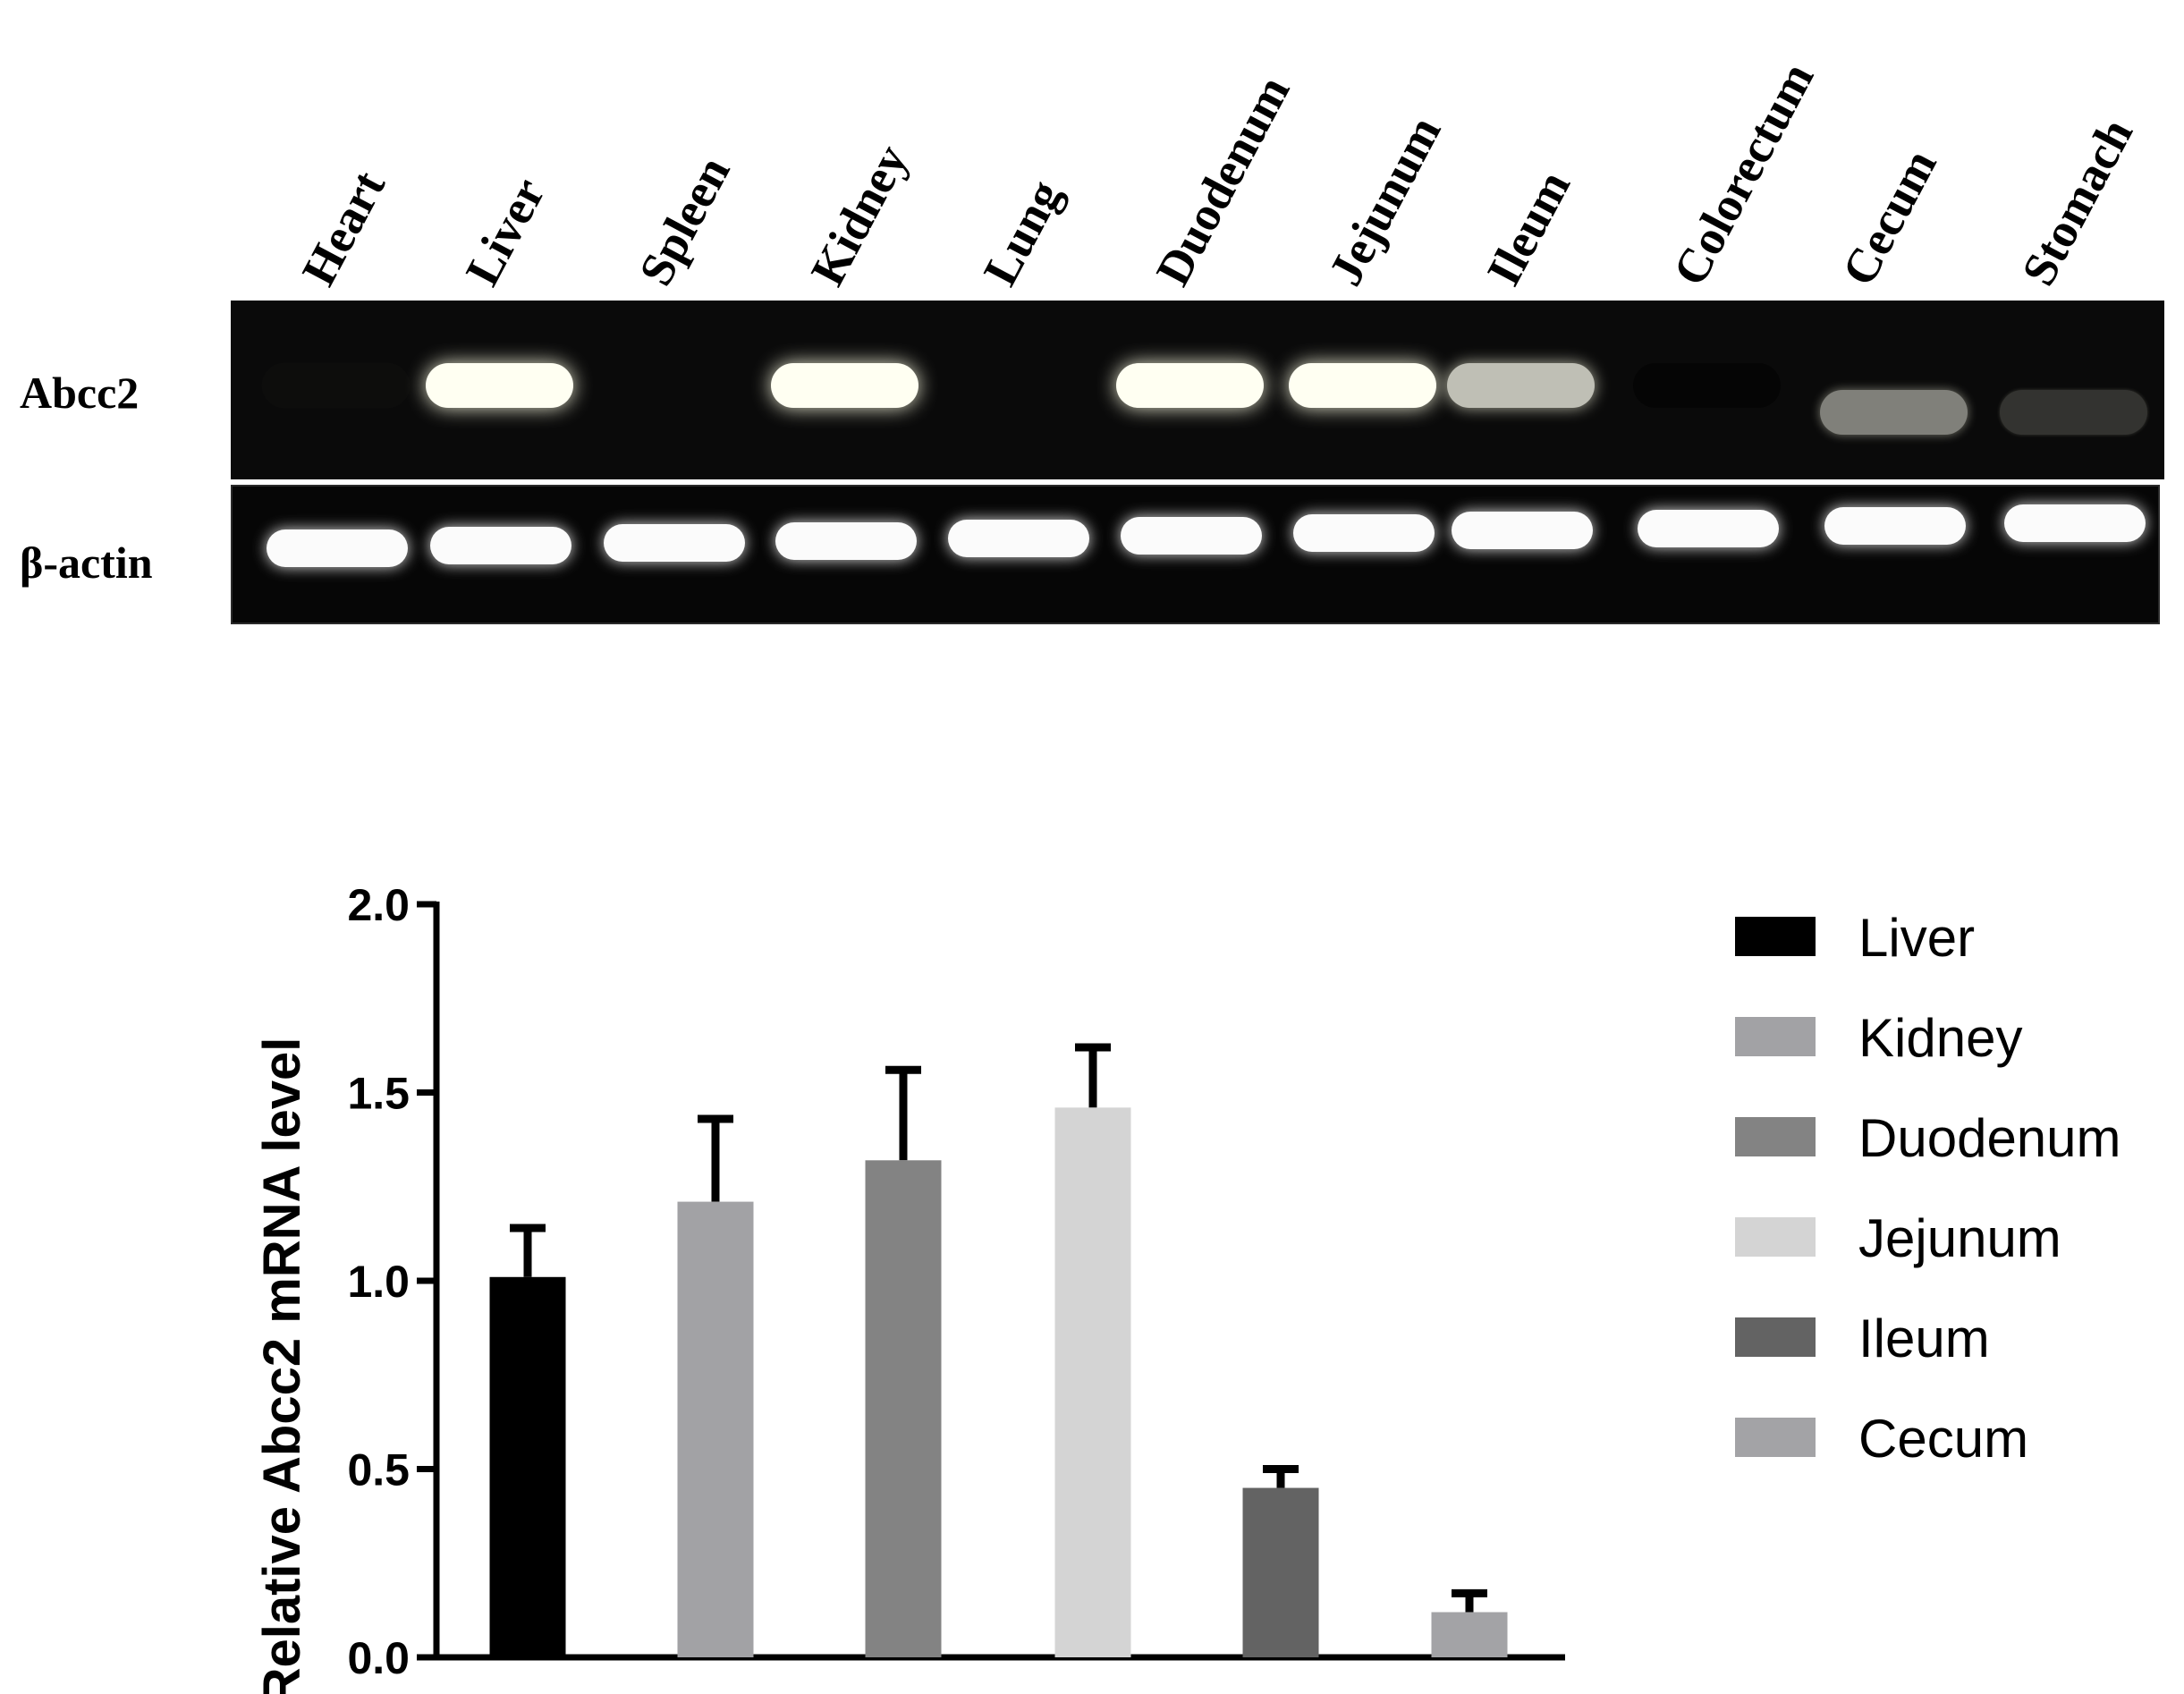 The height and width of the screenshot is (1694, 2184). Describe the element at coordinates (1889, 217) in the screenshot. I see `gel-lane-label: Cecum` at that location.